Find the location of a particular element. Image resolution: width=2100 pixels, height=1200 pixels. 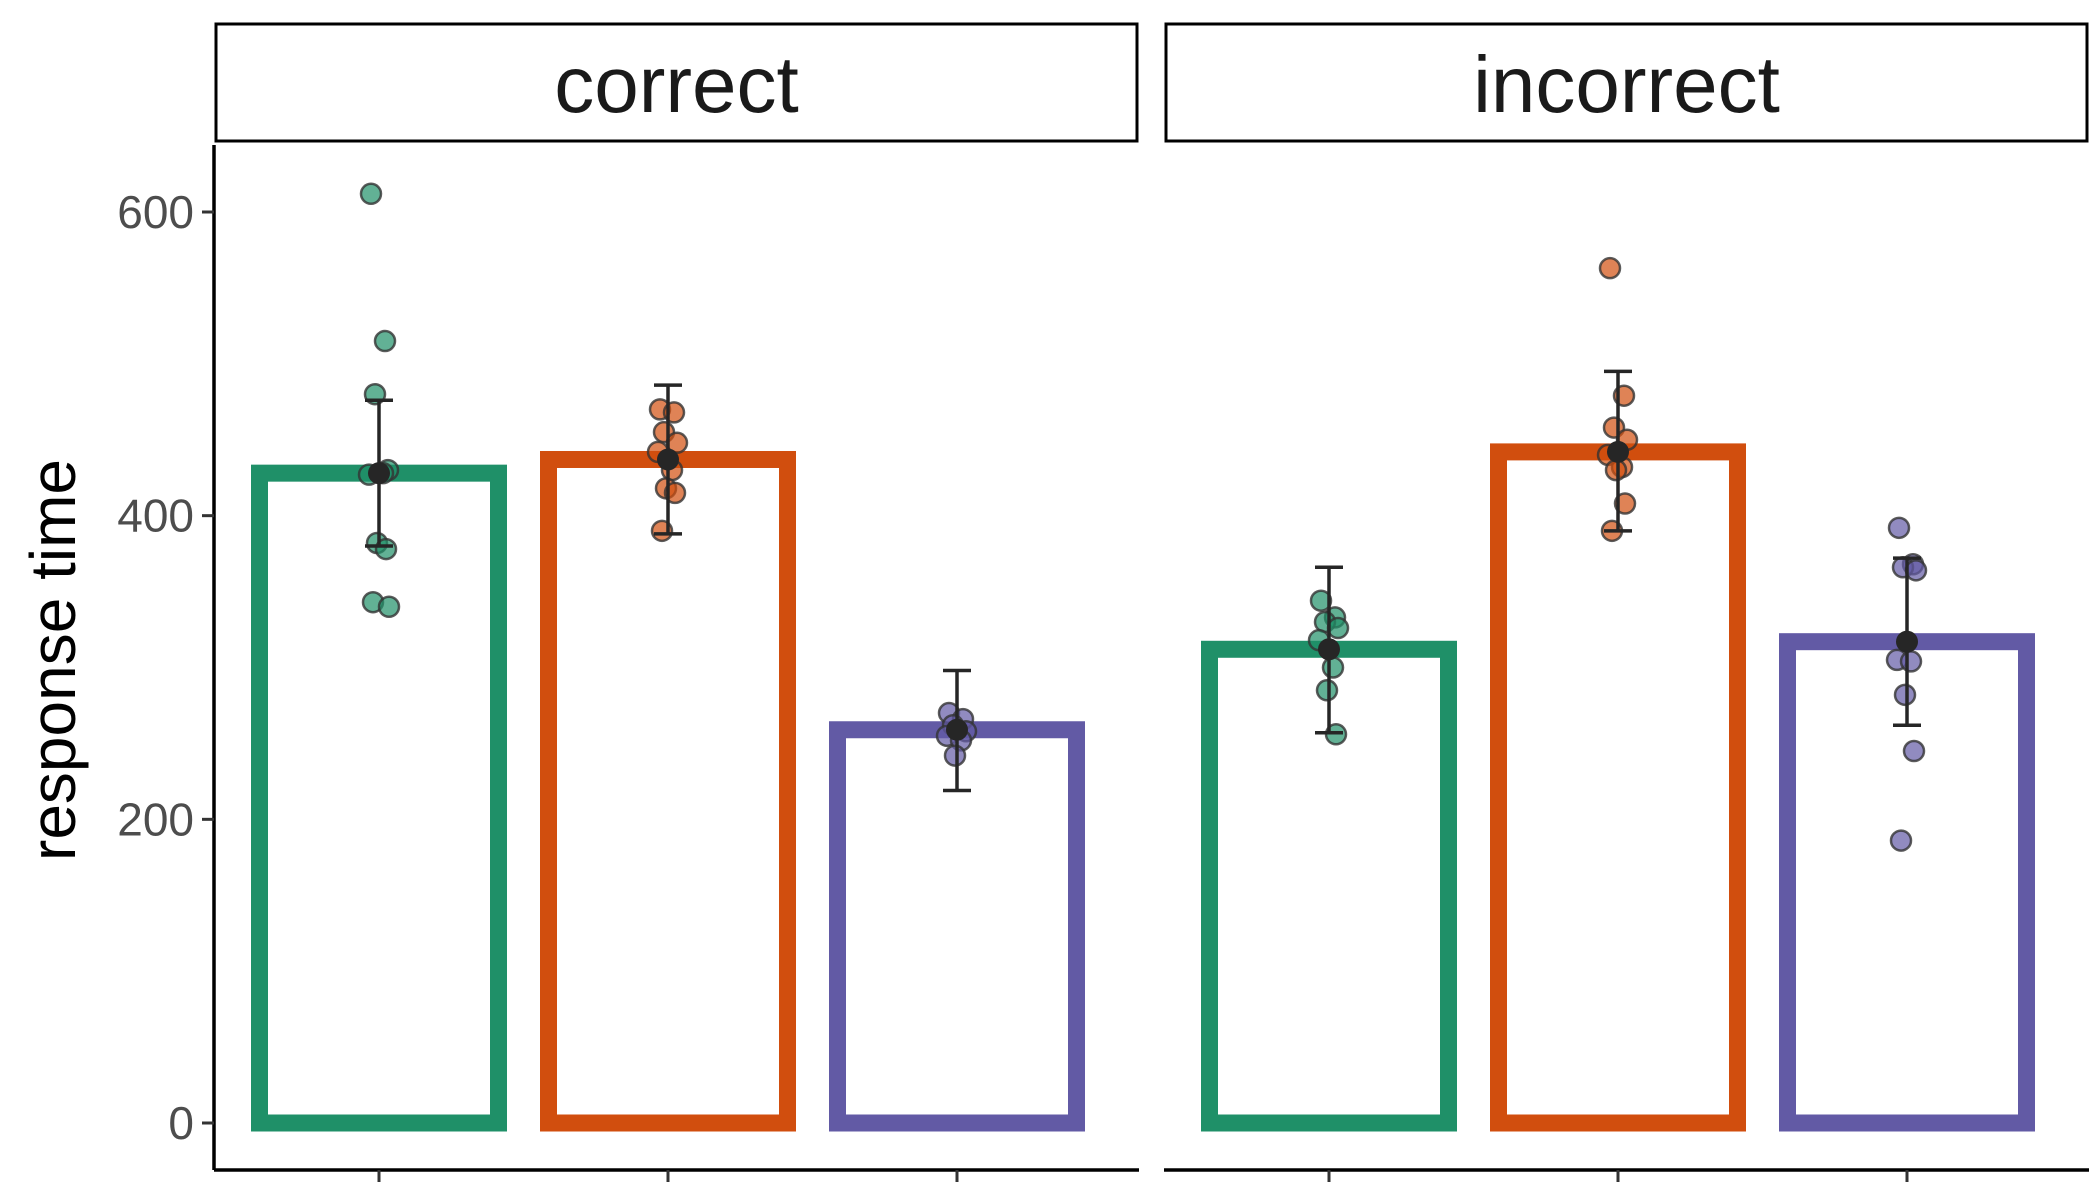

y-tick-label: 600 is located at coordinates (155, 212).